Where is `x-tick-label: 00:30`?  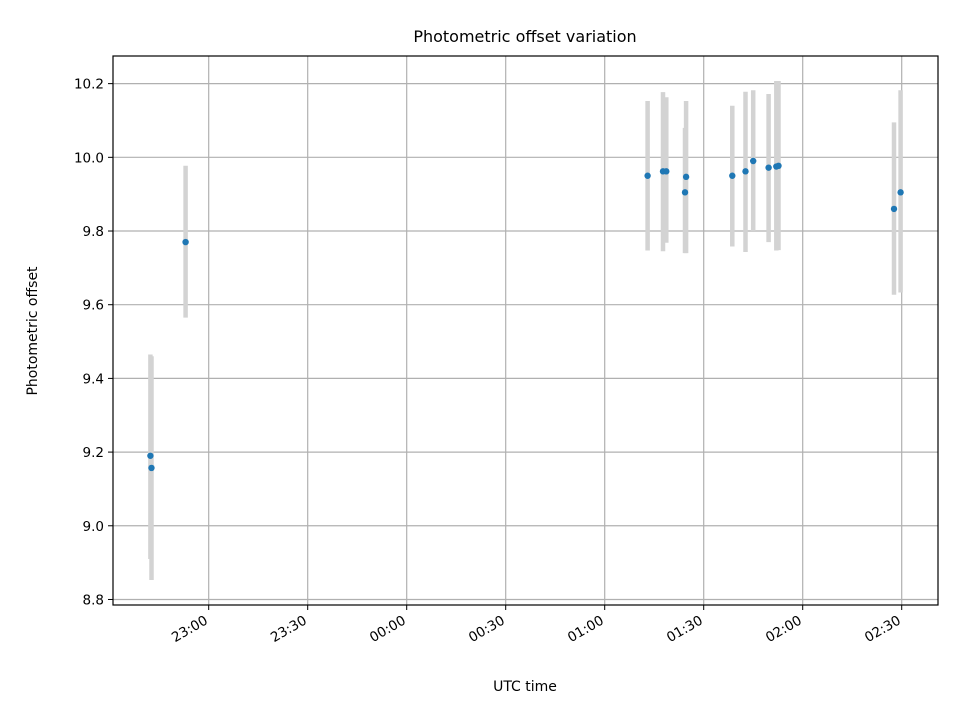
x-tick-label: 00:30 is located at coordinates (487, 629).